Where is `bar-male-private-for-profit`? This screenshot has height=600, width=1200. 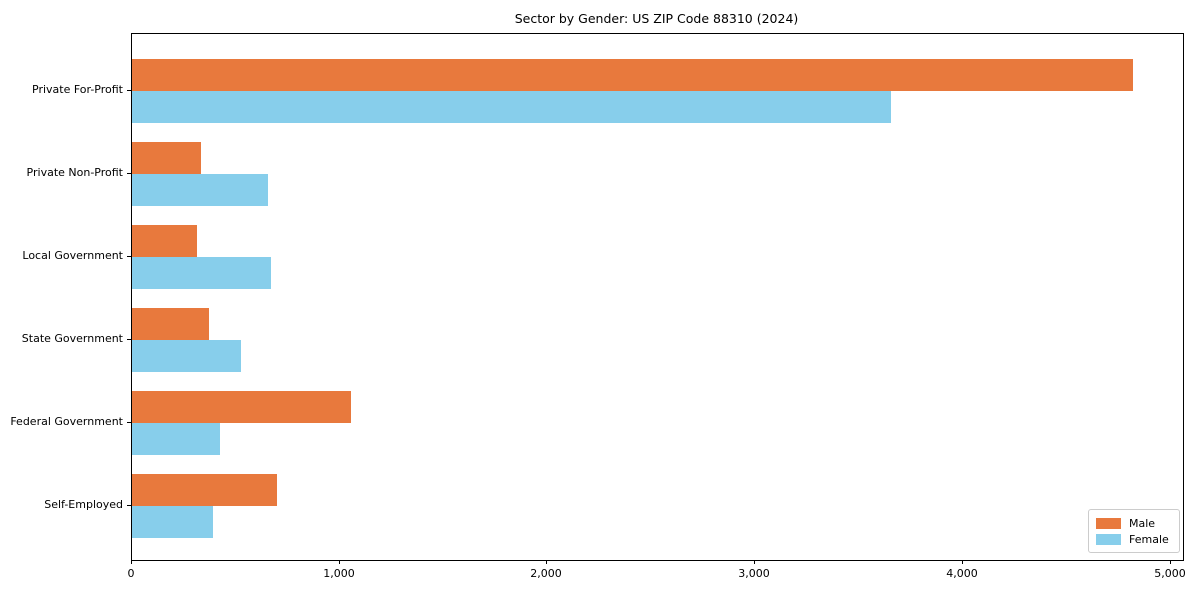 bar-male-private-for-profit is located at coordinates (632, 75).